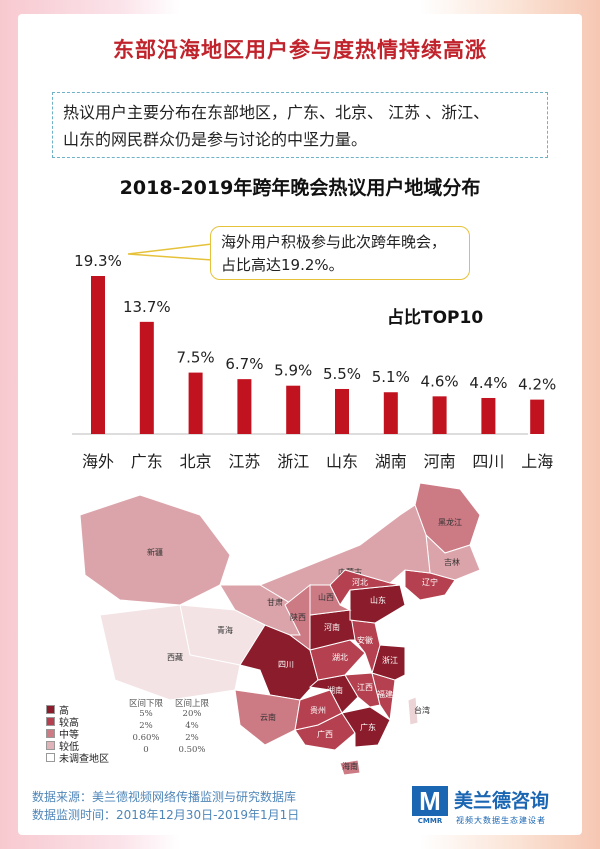 This screenshot has height=849, width=600. Describe the element at coordinates (146, 714) in the screenshot. I see `range-lower: 5%` at that location.